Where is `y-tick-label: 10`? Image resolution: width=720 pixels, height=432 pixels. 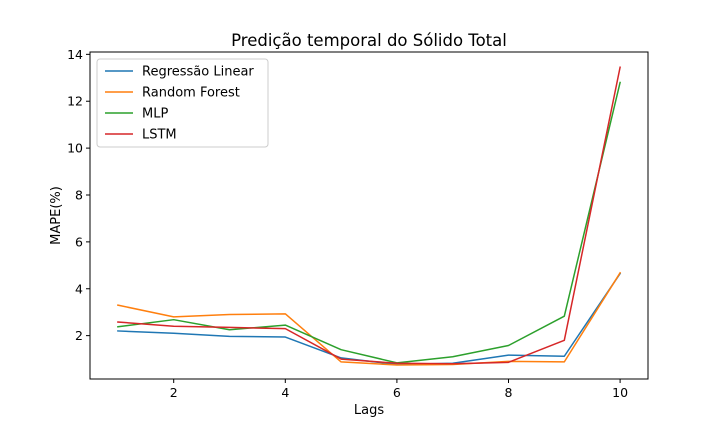
y-tick-label: 10 is located at coordinates (75, 148).